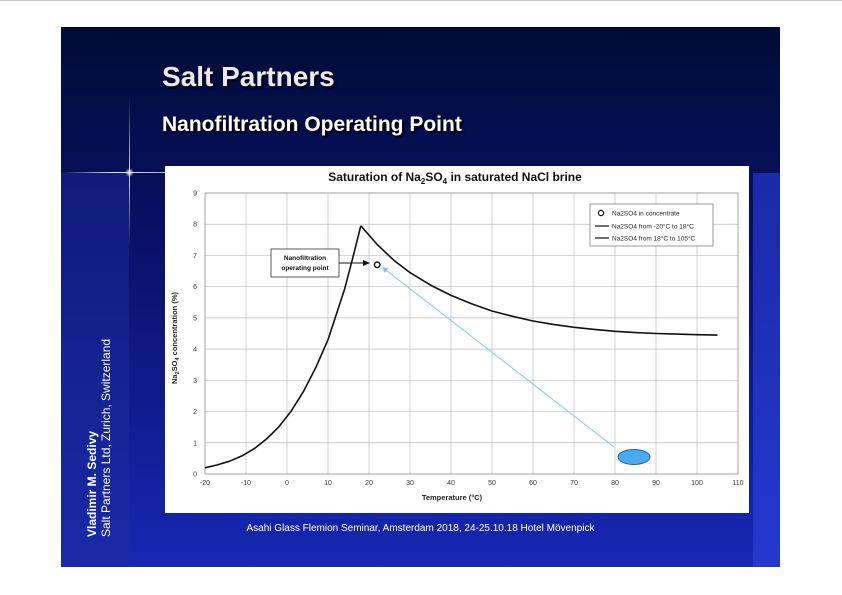 The image size is (842, 595). I want to click on x-tick-label: -10, so click(246, 483).